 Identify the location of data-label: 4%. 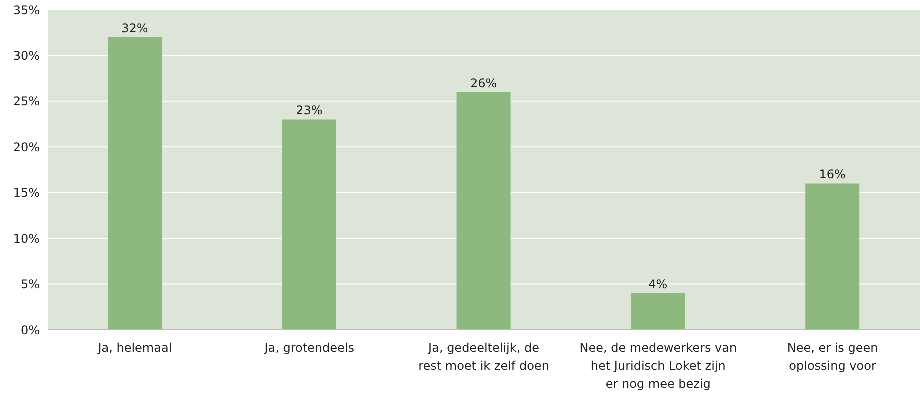
(658, 284).